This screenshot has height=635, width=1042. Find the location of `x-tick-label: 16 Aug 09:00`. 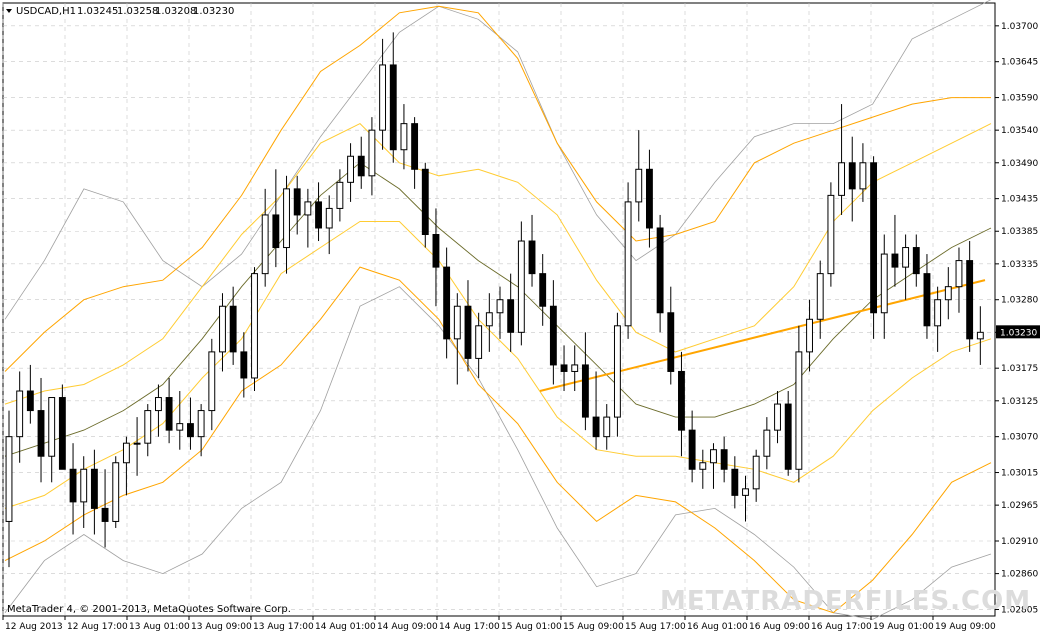

x-tick-label: 16 Aug 09:00 is located at coordinates (779, 627).